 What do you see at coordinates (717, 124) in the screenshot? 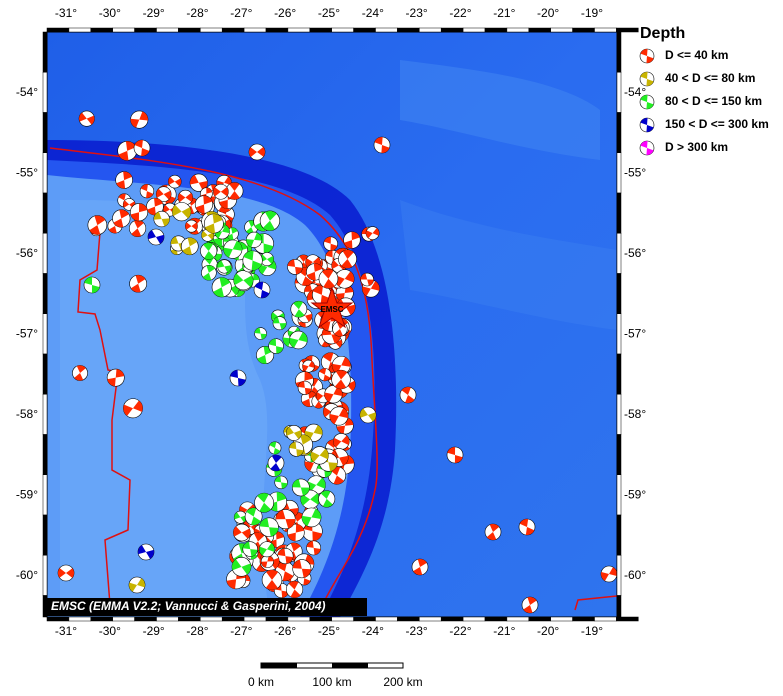
I see `legend-label: 150 < D <= 300 km` at bounding box center [717, 124].